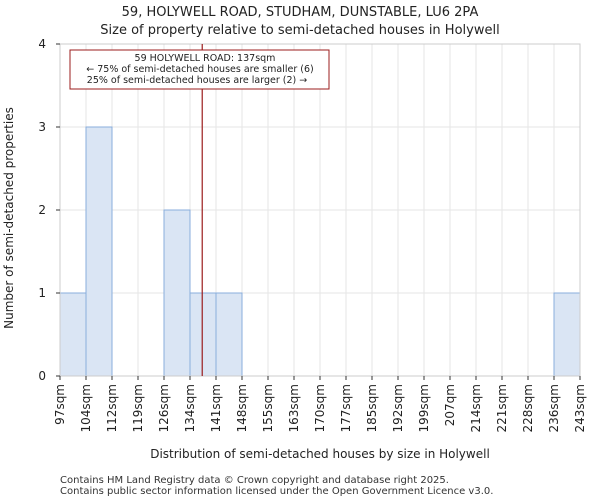  I want to click on annotation-frame, so click(199, 69).